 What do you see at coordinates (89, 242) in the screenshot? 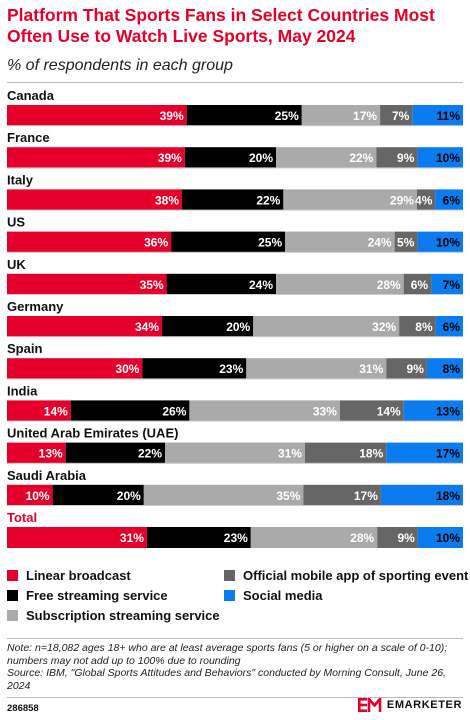
I see `bar-segment-us-linear-broadcast` at bounding box center [89, 242].